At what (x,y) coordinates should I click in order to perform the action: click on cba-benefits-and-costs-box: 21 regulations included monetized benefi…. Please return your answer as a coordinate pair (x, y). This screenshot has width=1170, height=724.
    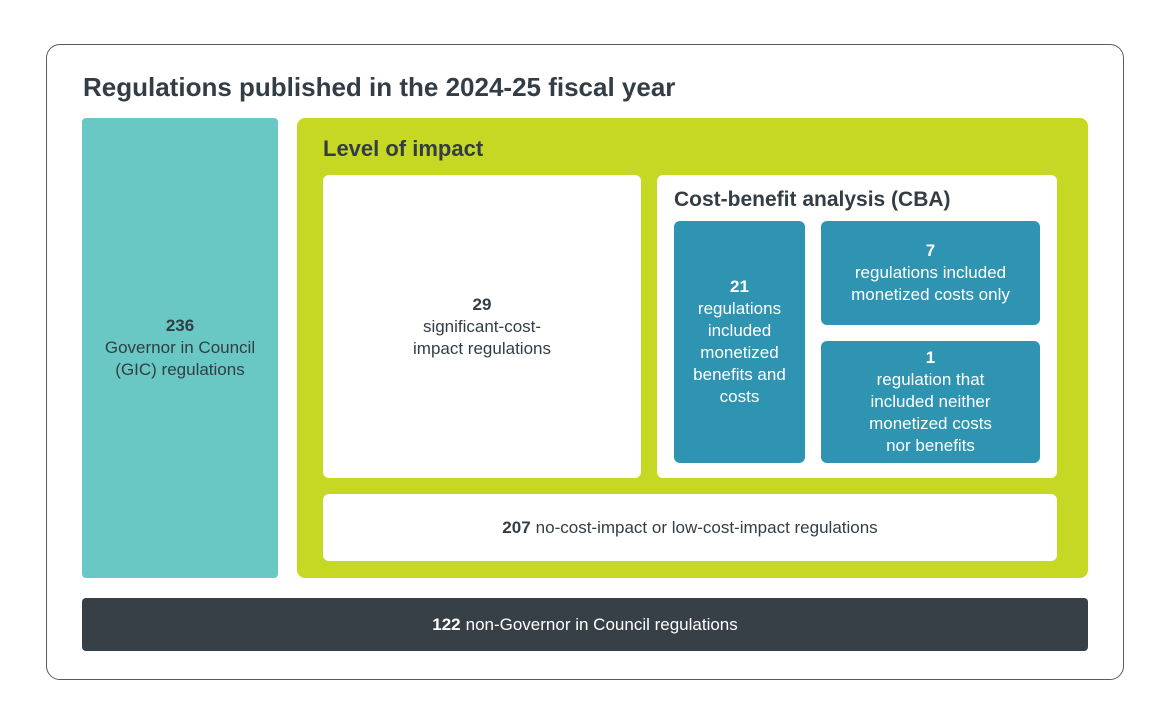
    Looking at the image, I should click on (739, 342).